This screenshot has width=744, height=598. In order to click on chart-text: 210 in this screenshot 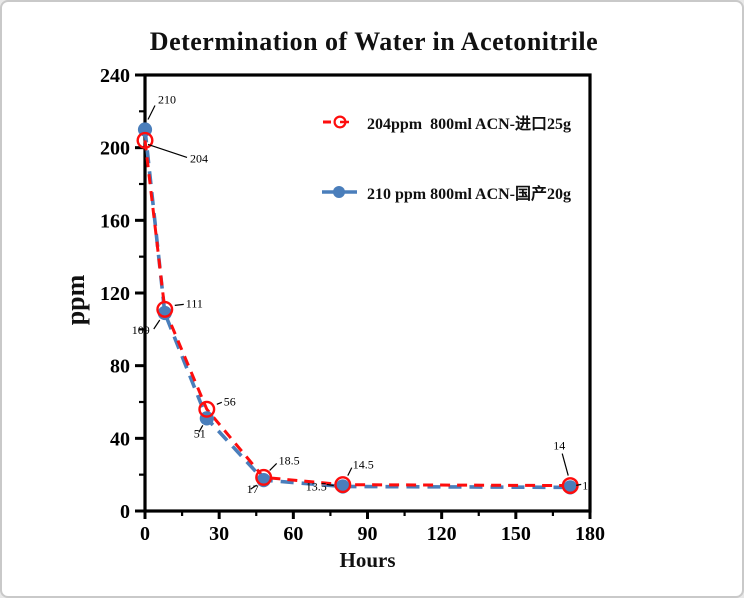, I will do `click(167, 100)`.